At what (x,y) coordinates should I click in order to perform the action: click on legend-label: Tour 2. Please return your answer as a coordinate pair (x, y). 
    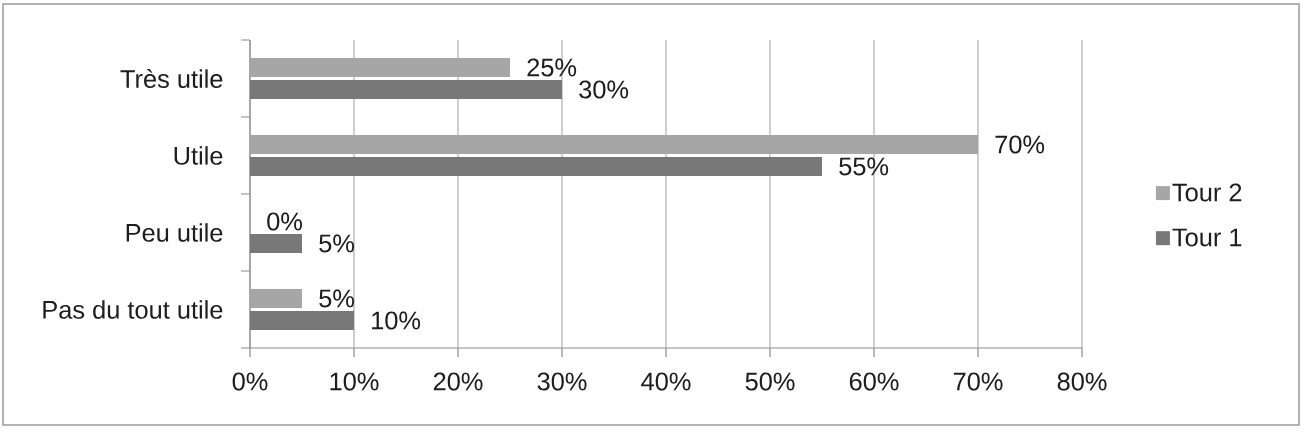
    Looking at the image, I should click on (1207, 192).